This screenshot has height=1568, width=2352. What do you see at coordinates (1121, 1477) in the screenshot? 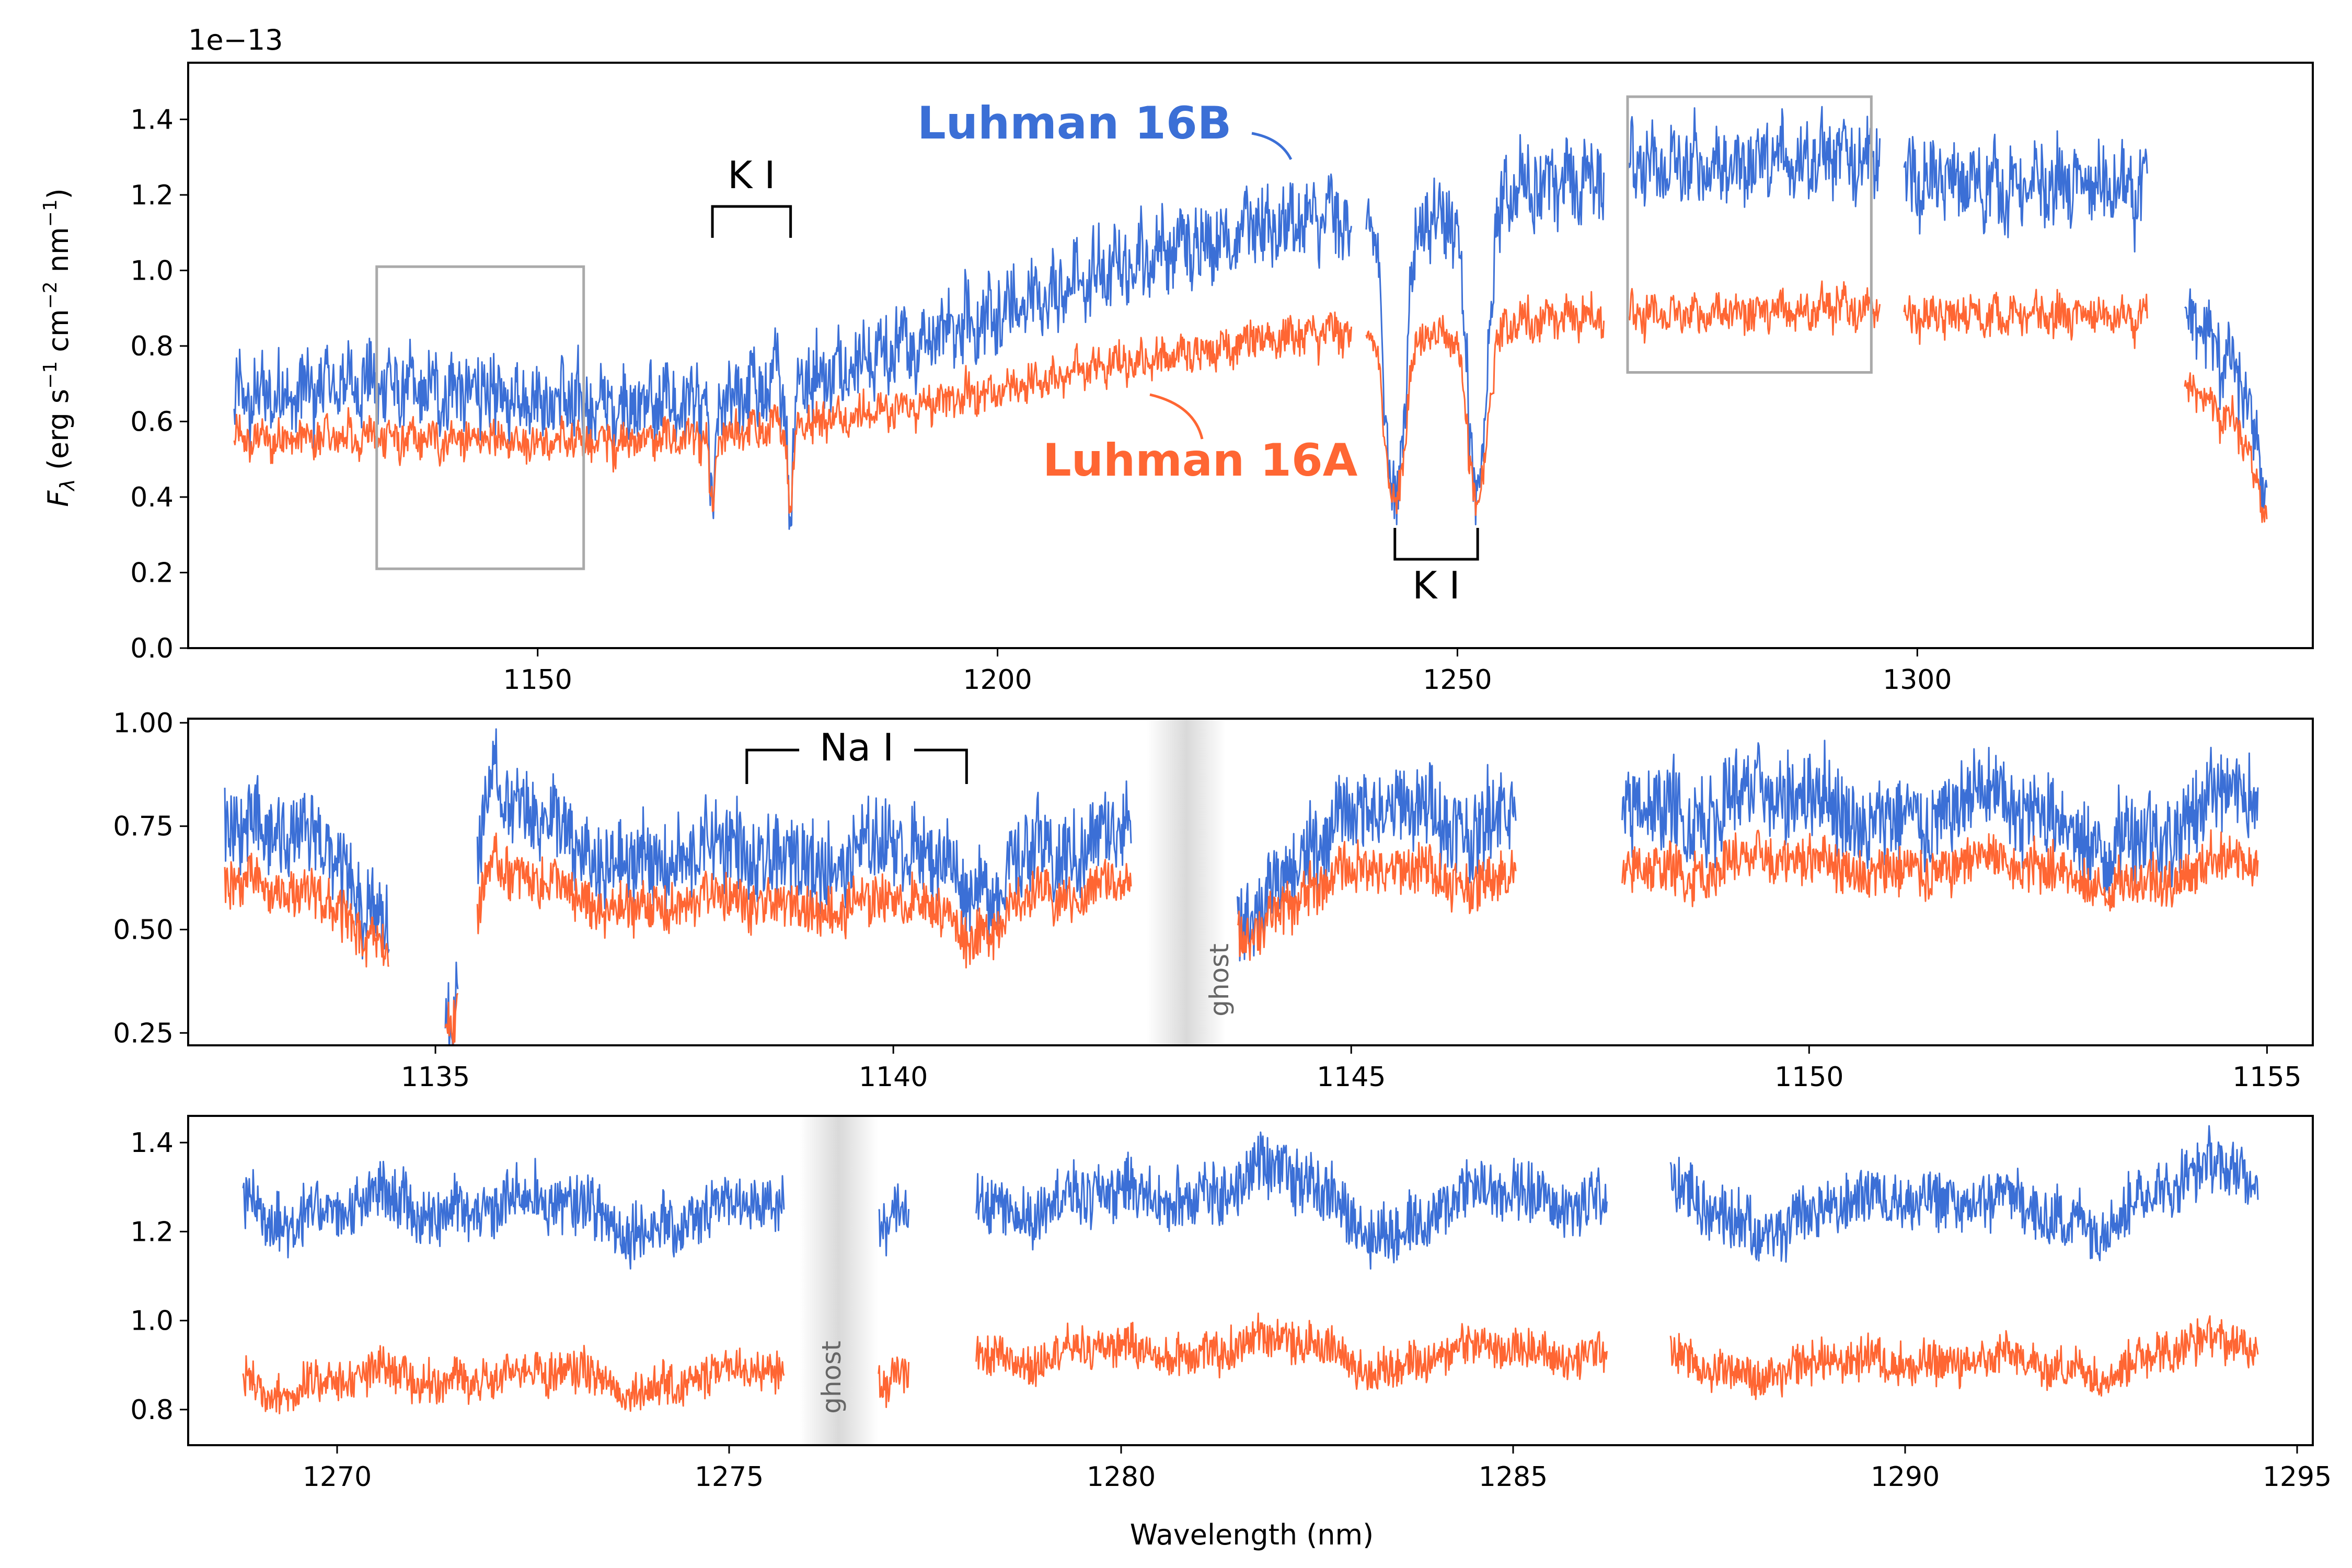
I see `x-tick-label: 1280` at bounding box center [1121, 1477].